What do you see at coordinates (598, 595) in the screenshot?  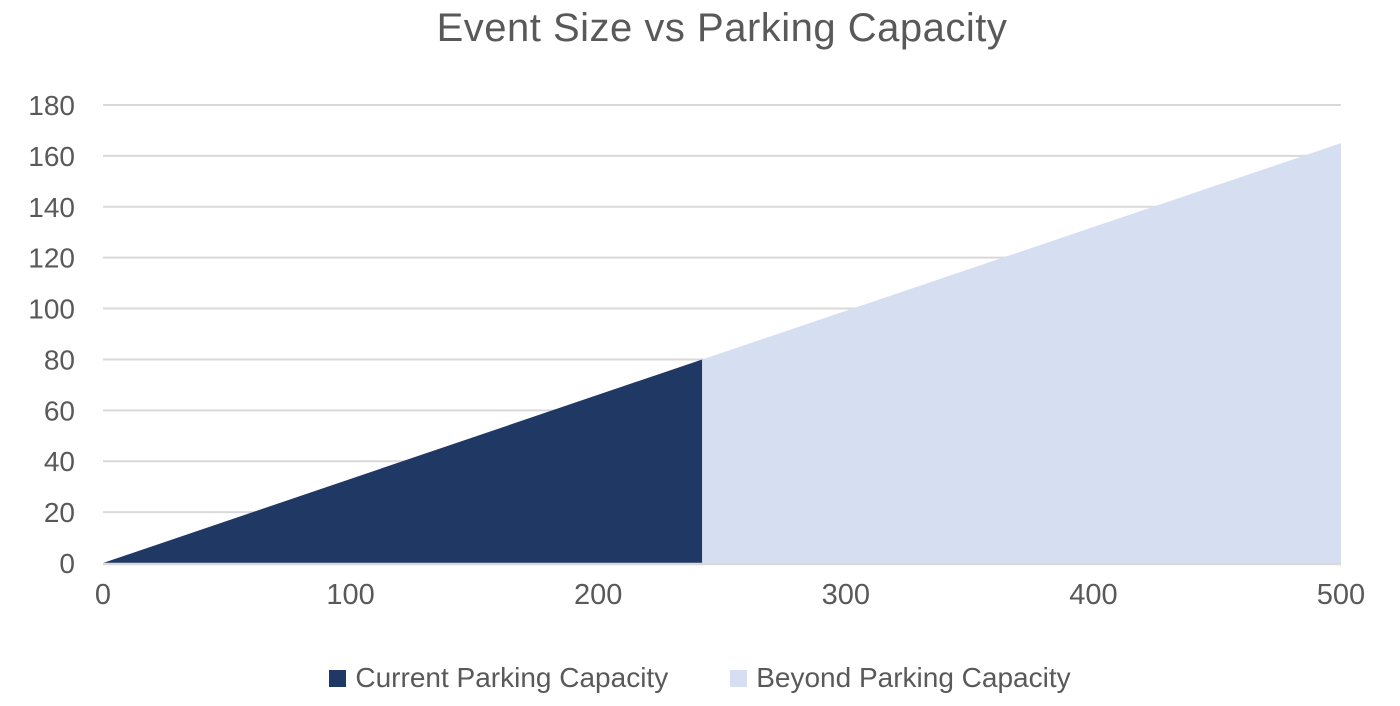 I see `x-tick-label: 200` at bounding box center [598, 595].